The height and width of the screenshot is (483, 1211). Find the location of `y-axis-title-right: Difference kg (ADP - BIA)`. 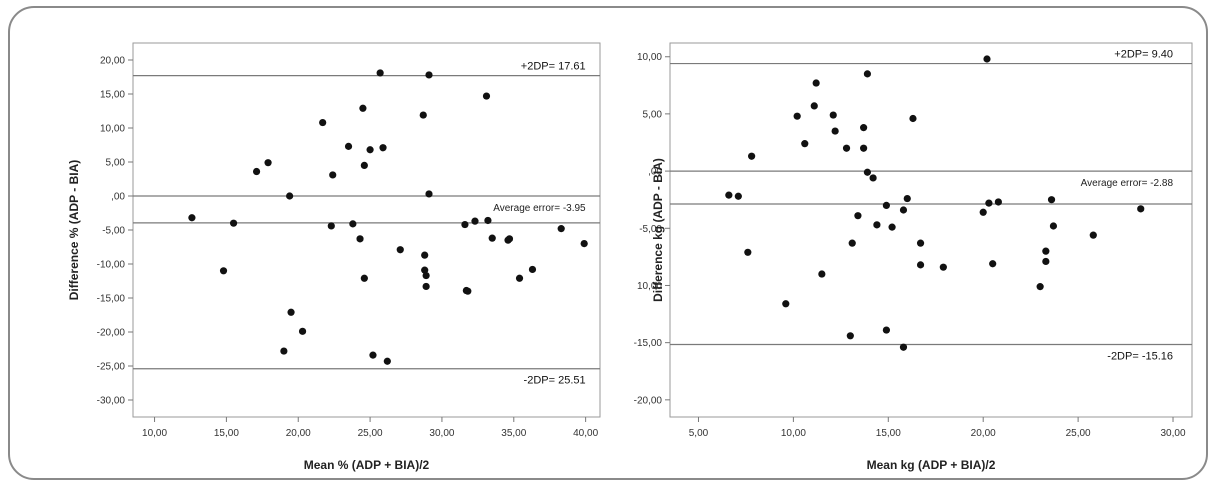

y-axis-title-right: Difference kg (ADP - BIA) is located at coordinates (658, 230).